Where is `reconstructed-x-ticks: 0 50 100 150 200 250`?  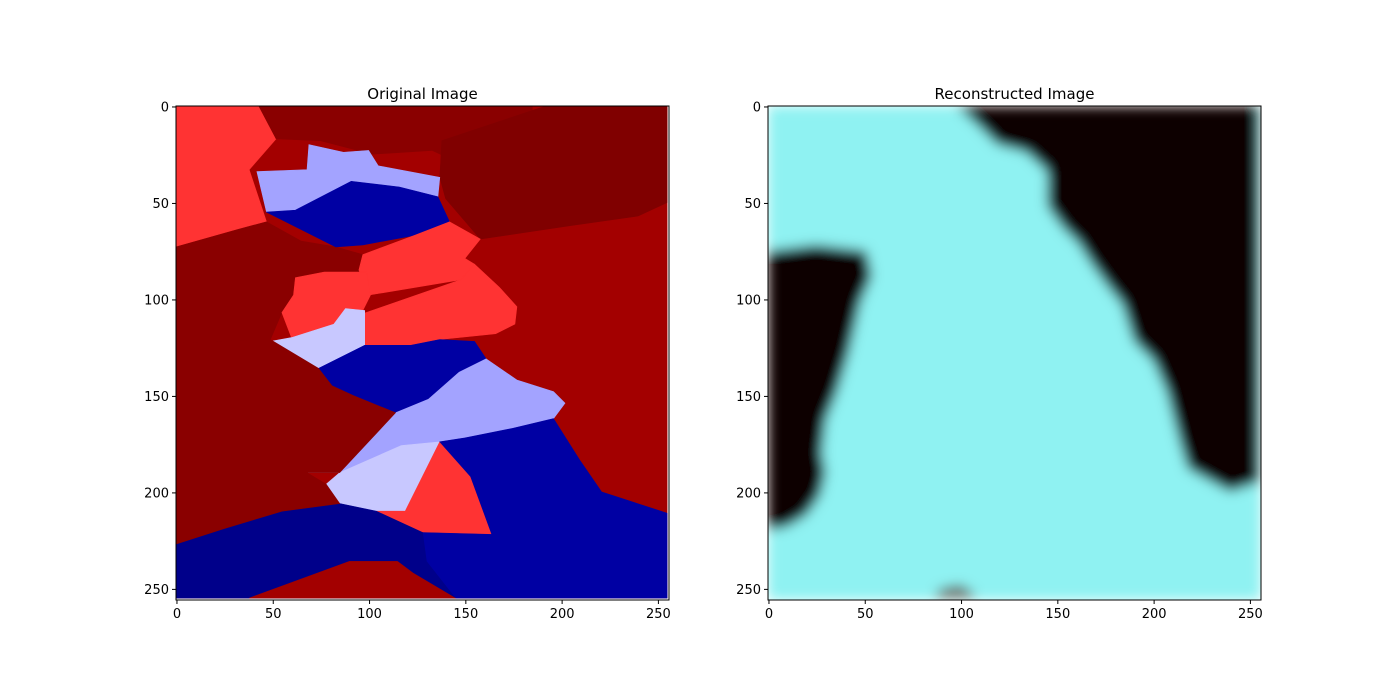
reconstructed-x-ticks: 0 50 100 150 200 250 is located at coordinates (1014, 611).